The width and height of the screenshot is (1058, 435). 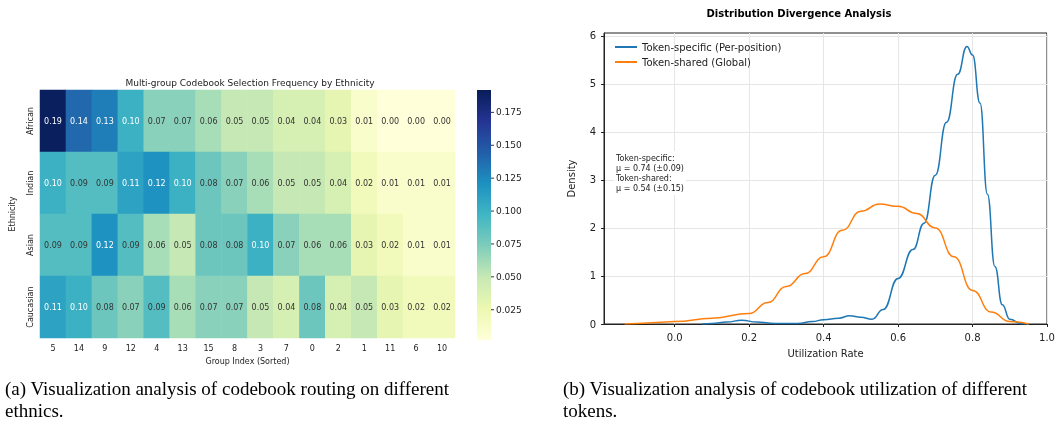 What do you see at coordinates (592, 36) in the screenshot?
I see `y-tick-label: 6` at bounding box center [592, 36].